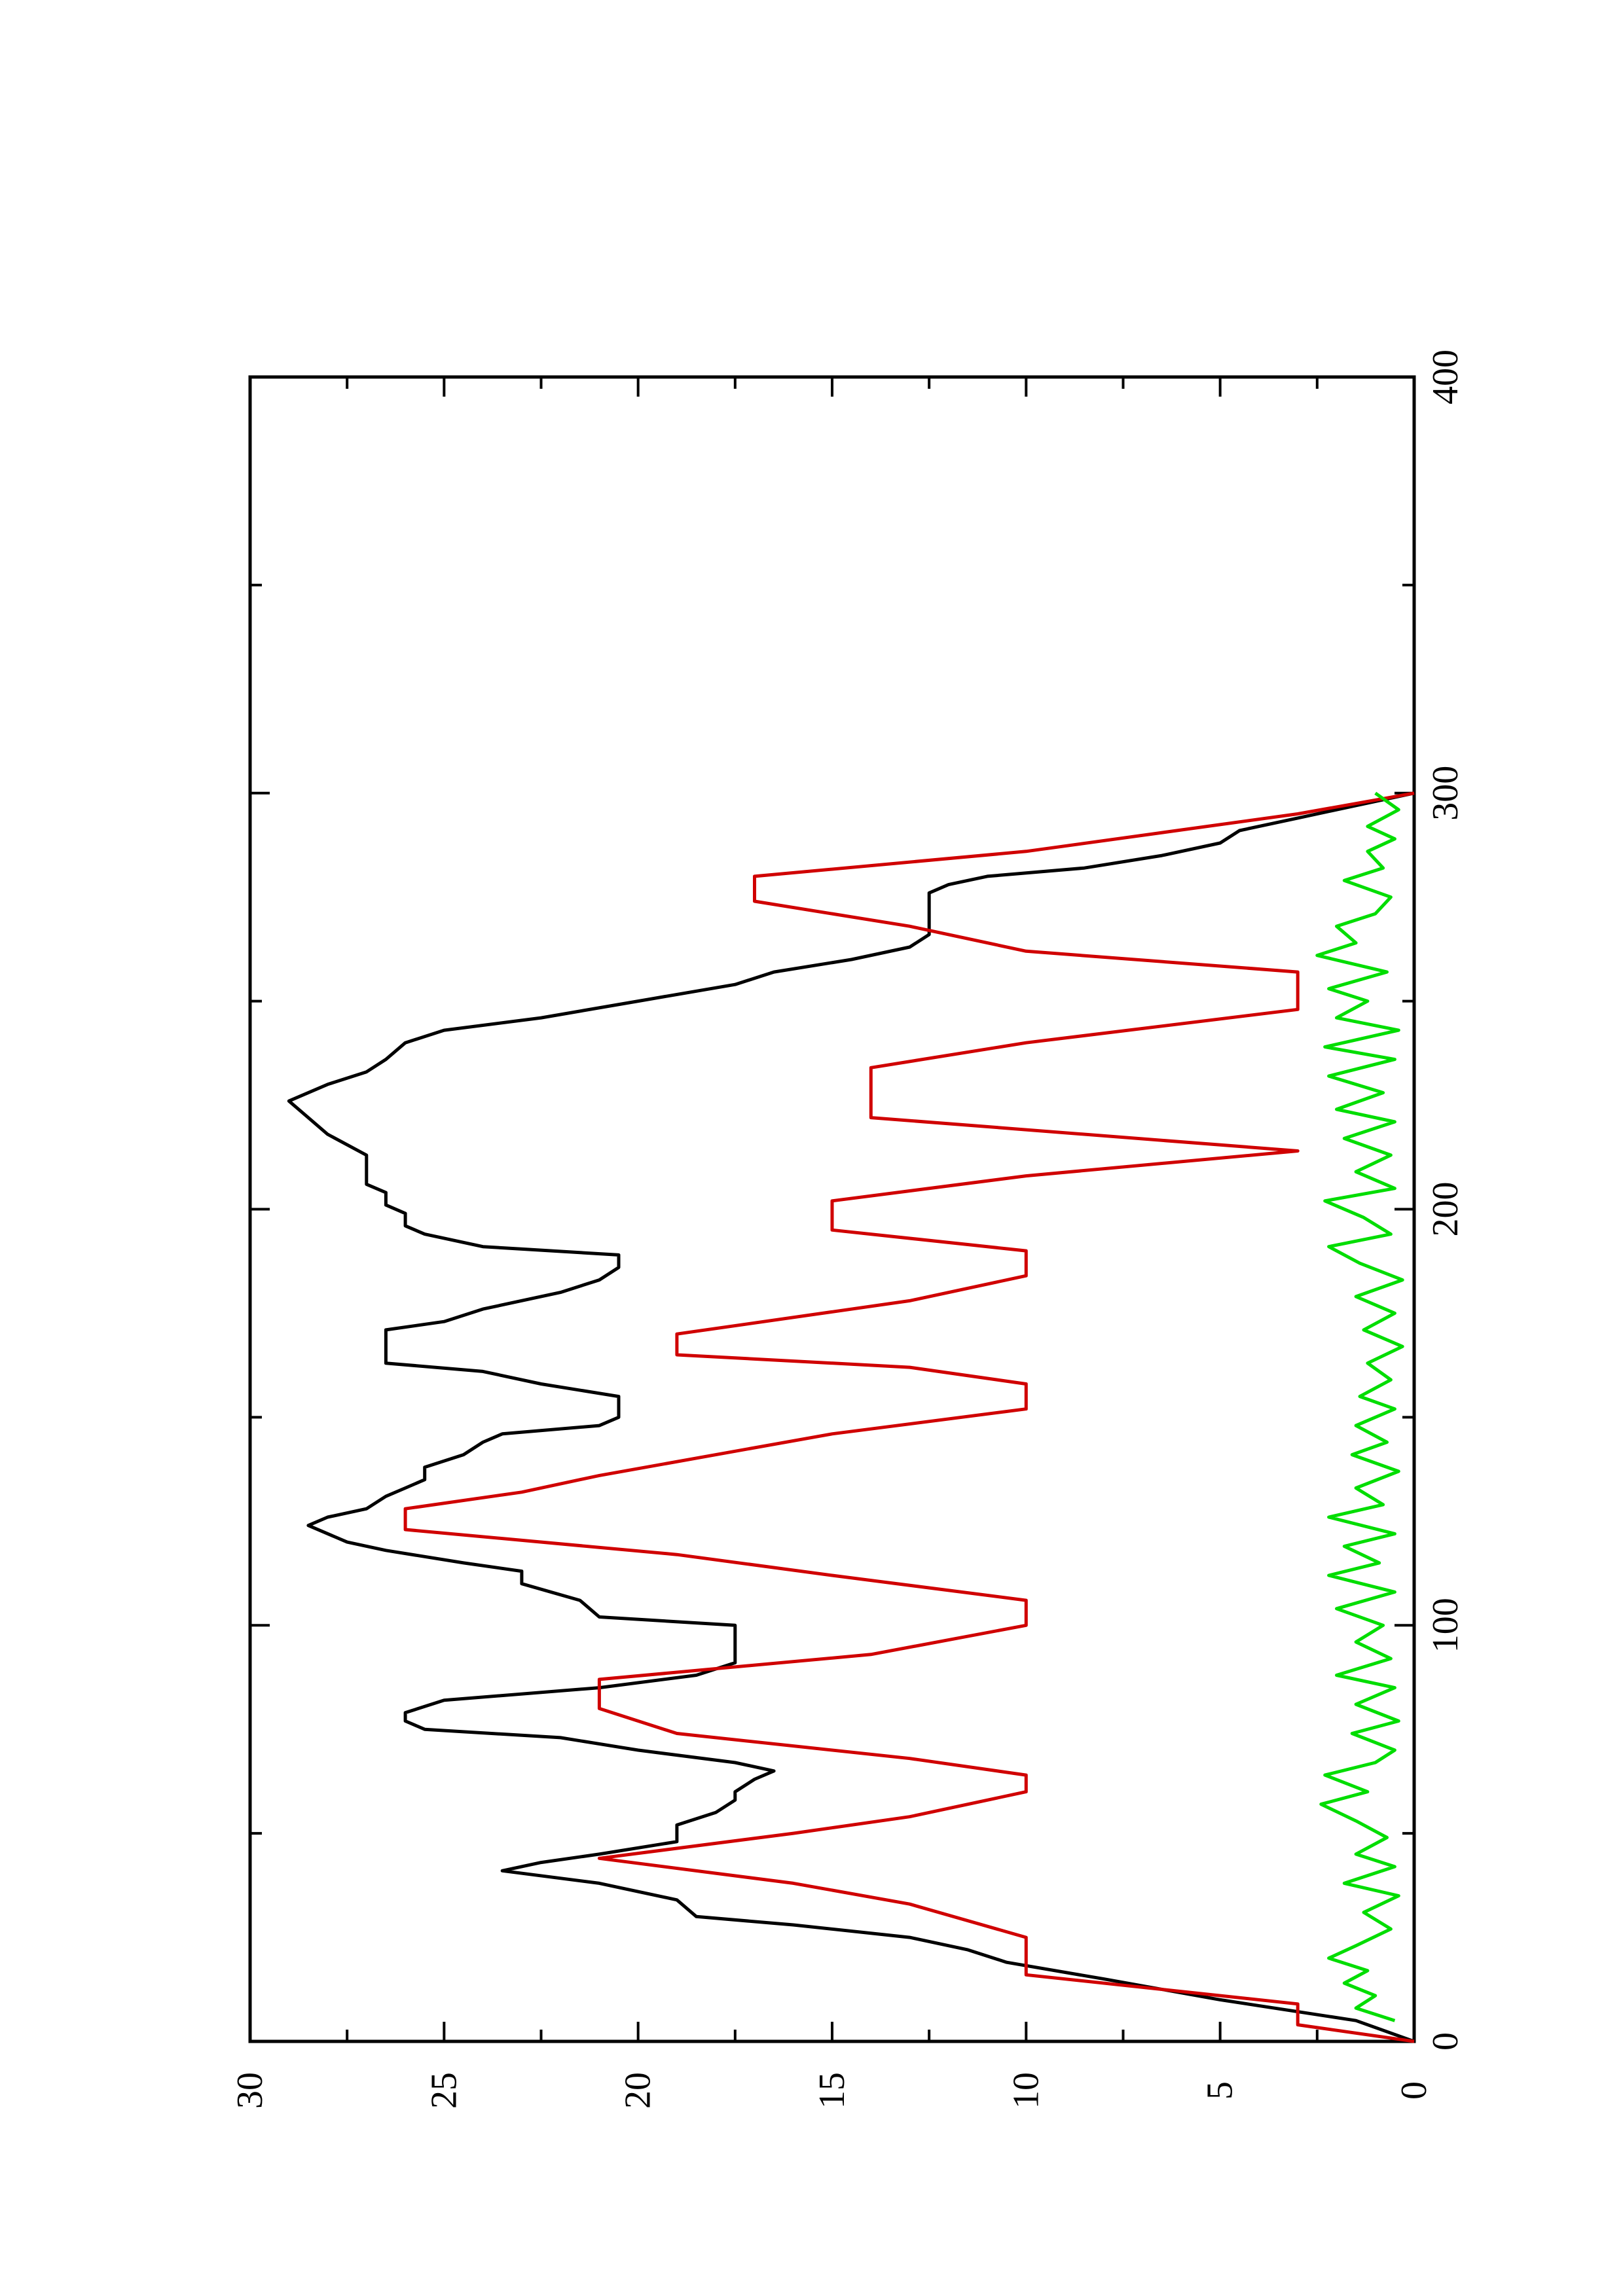 The height and width of the screenshot is (2296, 1623). I want to click on y-tick-label: 30, so click(250, 2090).